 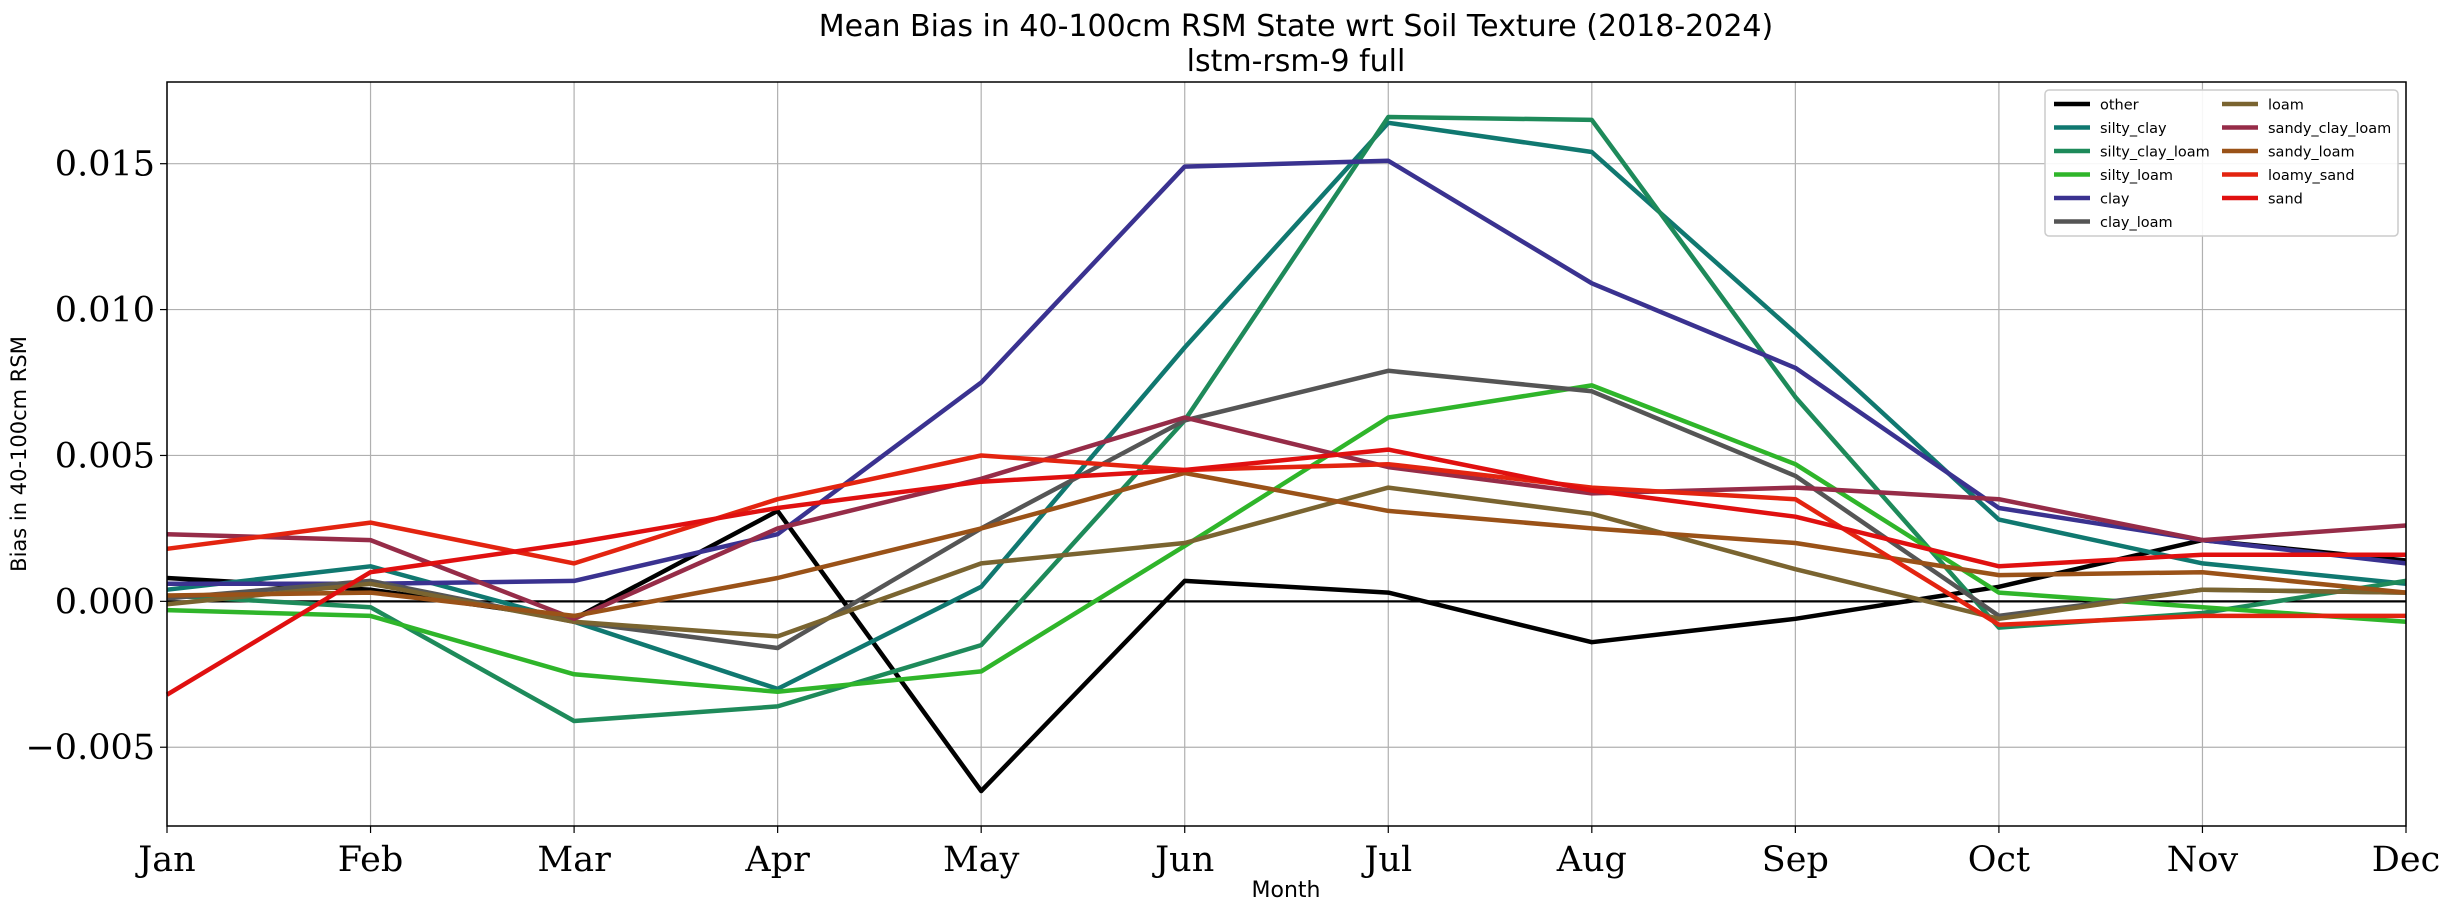 I want to click on legend-label-loam: loam, so click(x=2286, y=106).